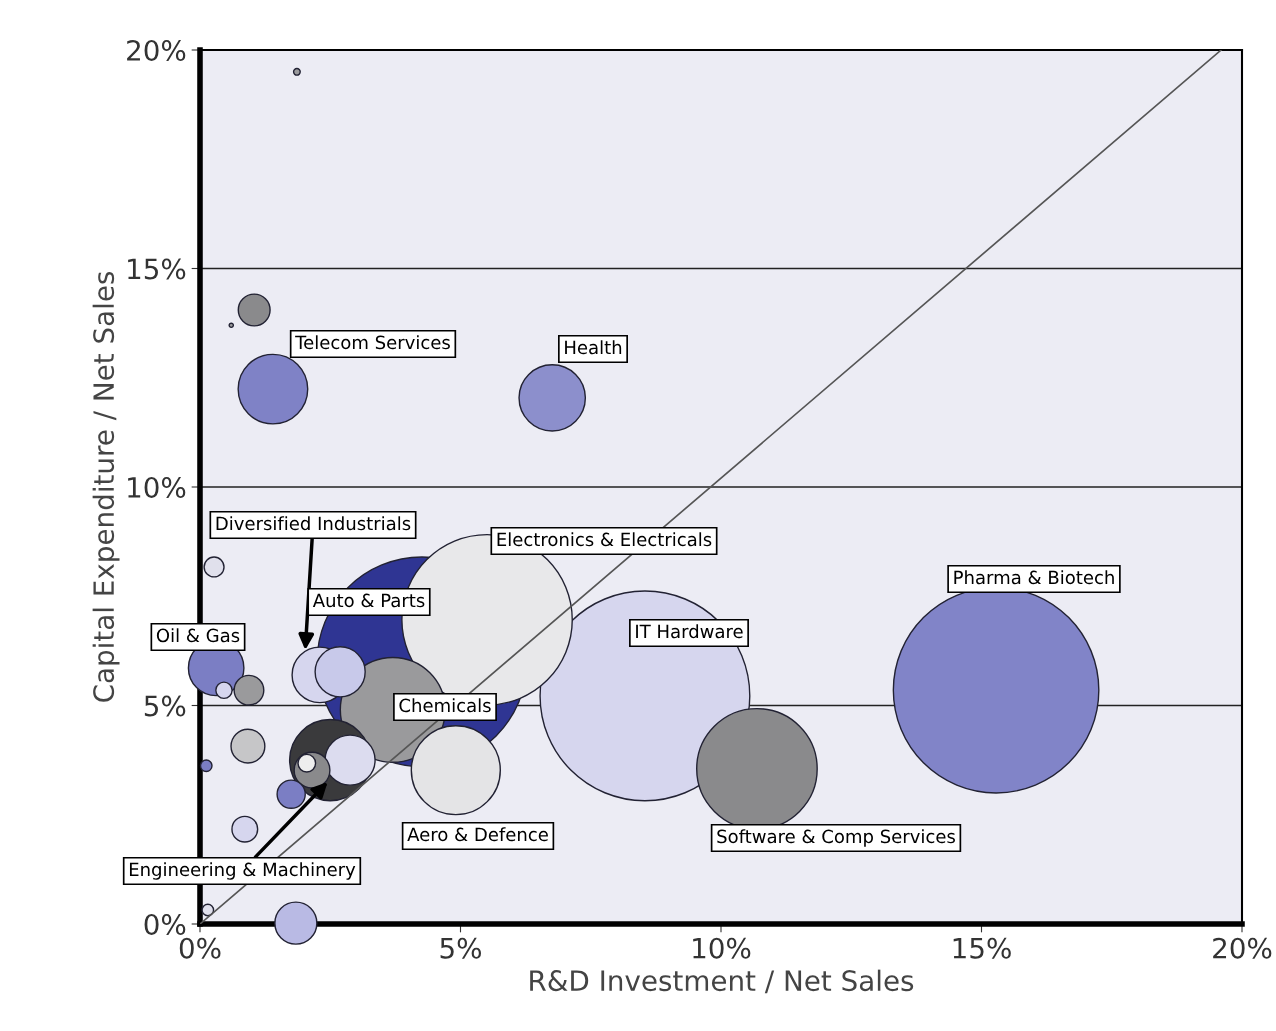 The image size is (1276, 1031). I want to click on annotation: Telecom Services, so click(372, 342).